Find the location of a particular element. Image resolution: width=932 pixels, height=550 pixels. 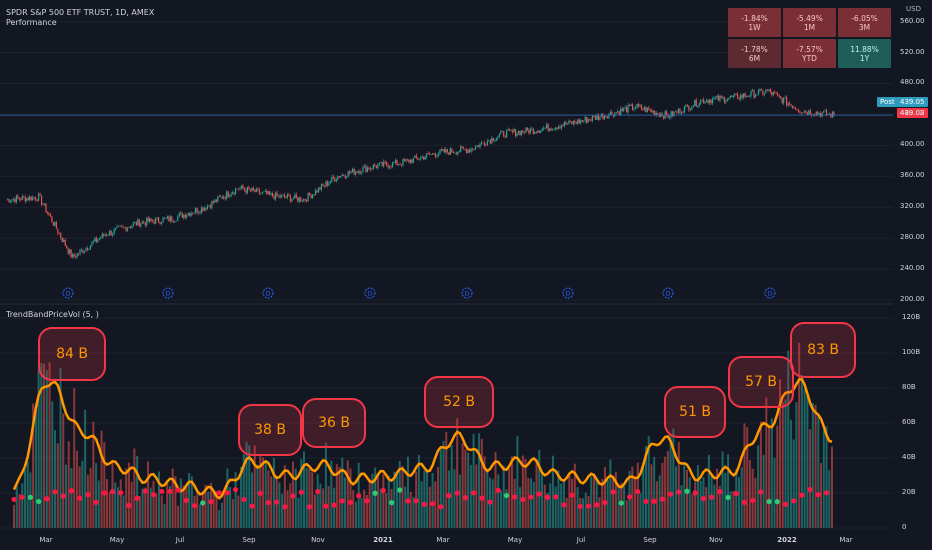

volume-callout: 84 B is located at coordinates (72, 354).